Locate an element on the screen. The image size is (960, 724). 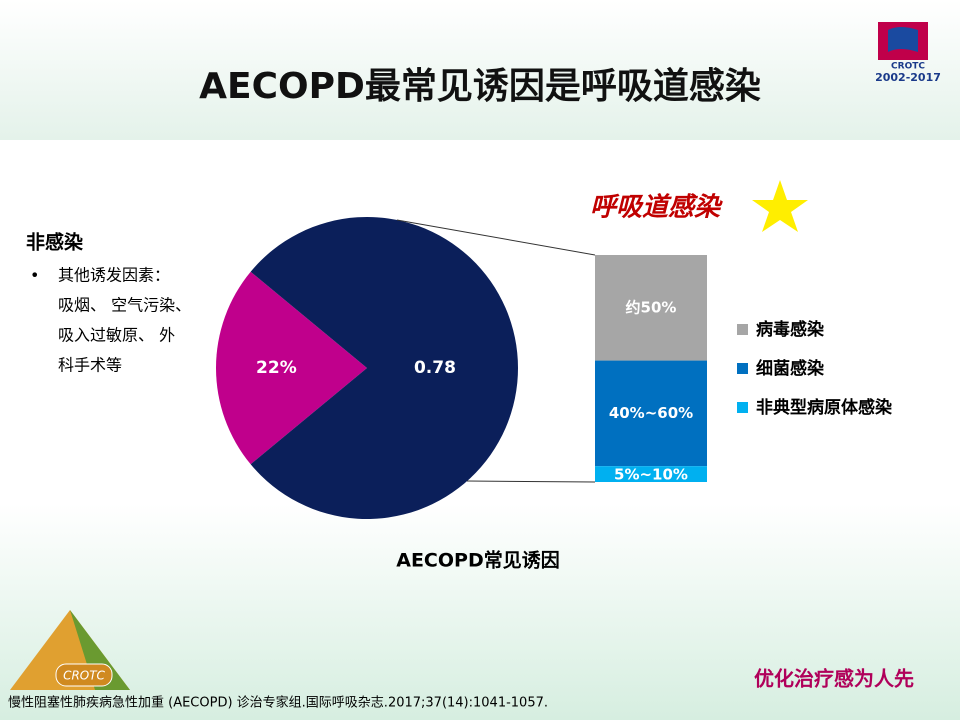
star-icon is located at coordinates (780, 206).